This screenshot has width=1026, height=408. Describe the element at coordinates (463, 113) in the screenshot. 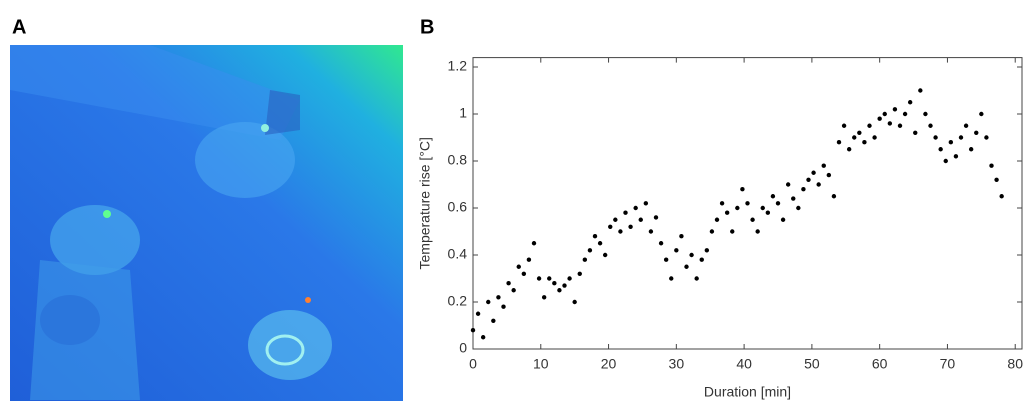

I see `y-tick-label: 1` at that location.